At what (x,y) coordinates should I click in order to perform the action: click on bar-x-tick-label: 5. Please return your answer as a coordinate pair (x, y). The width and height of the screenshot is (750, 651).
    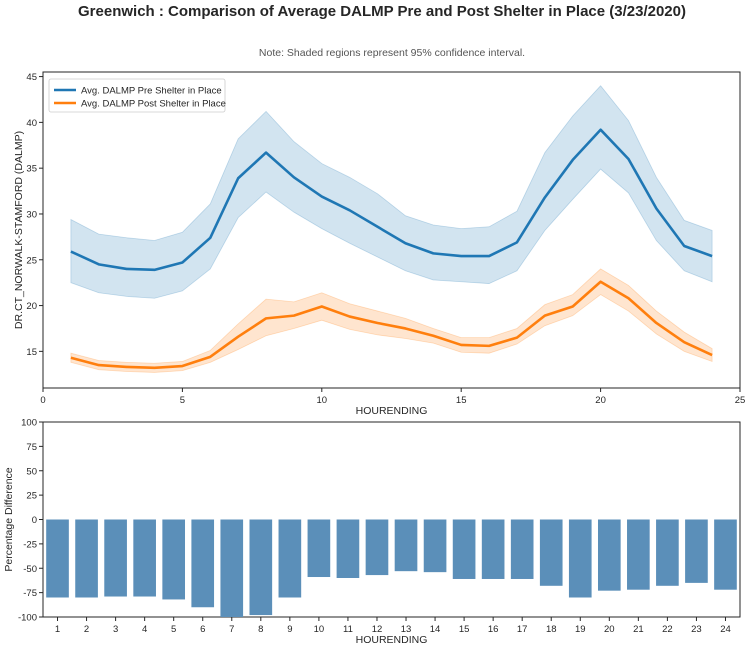
    Looking at the image, I should click on (173, 629).